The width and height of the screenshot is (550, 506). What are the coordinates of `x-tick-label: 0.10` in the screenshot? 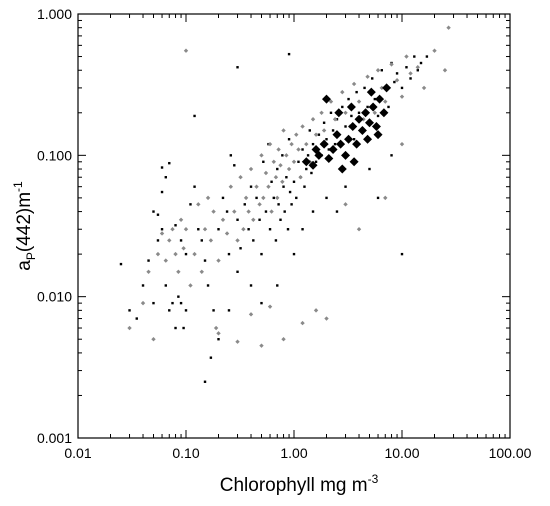 It's located at (185, 453).